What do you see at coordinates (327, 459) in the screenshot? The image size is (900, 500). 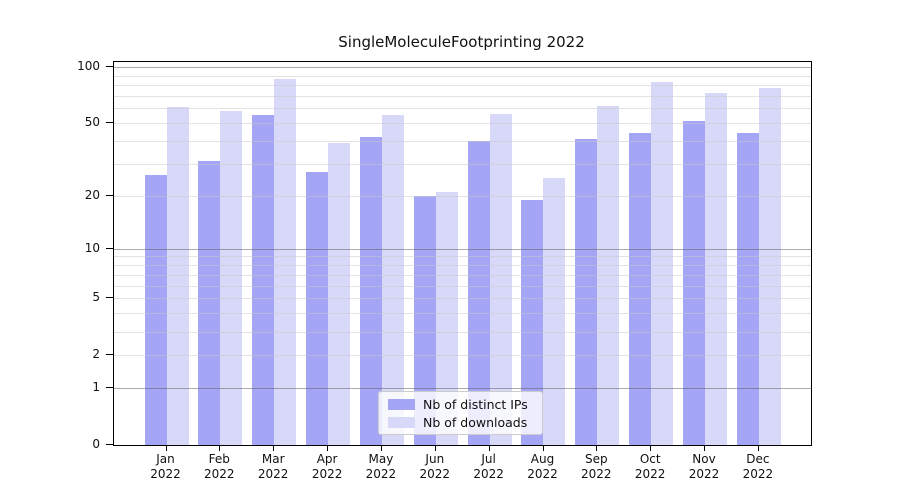 I see `x-tick-month-apr: Apr` at bounding box center [327, 459].